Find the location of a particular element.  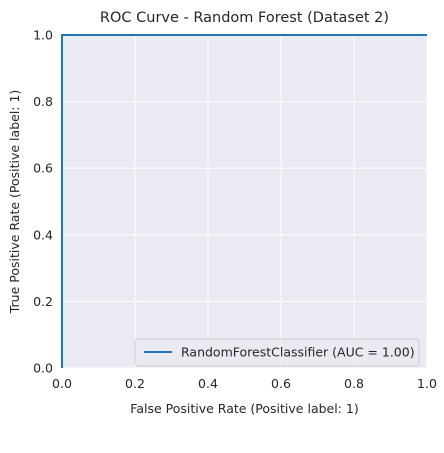

y-tick-label: 0.0 is located at coordinates (43, 368).